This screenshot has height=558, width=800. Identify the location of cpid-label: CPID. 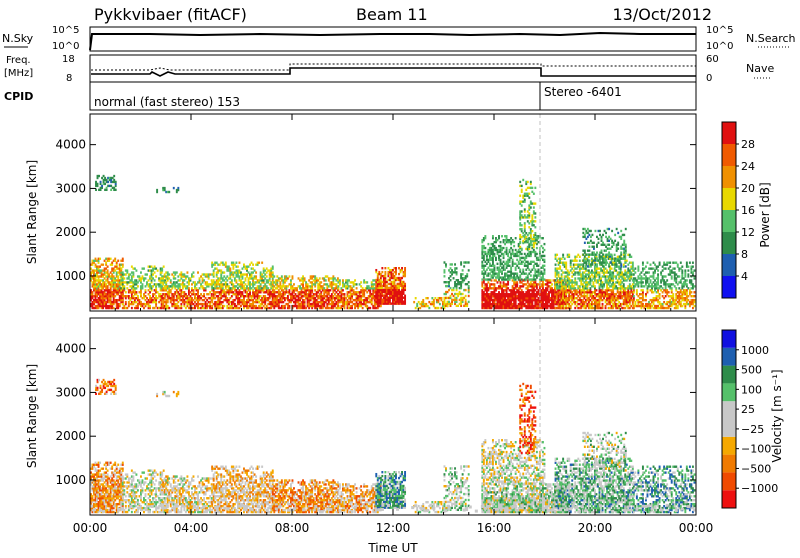
(18, 96).